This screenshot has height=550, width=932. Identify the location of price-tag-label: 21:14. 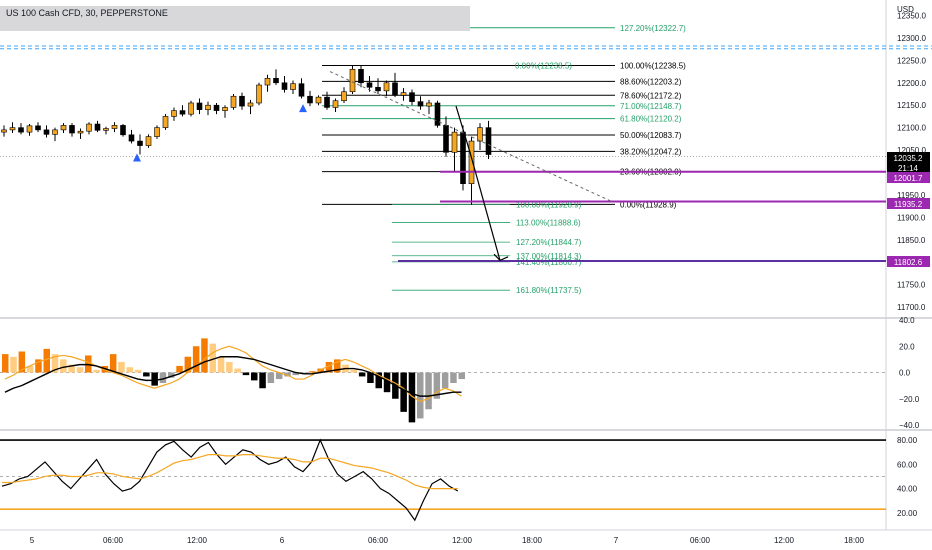
(908, 168).